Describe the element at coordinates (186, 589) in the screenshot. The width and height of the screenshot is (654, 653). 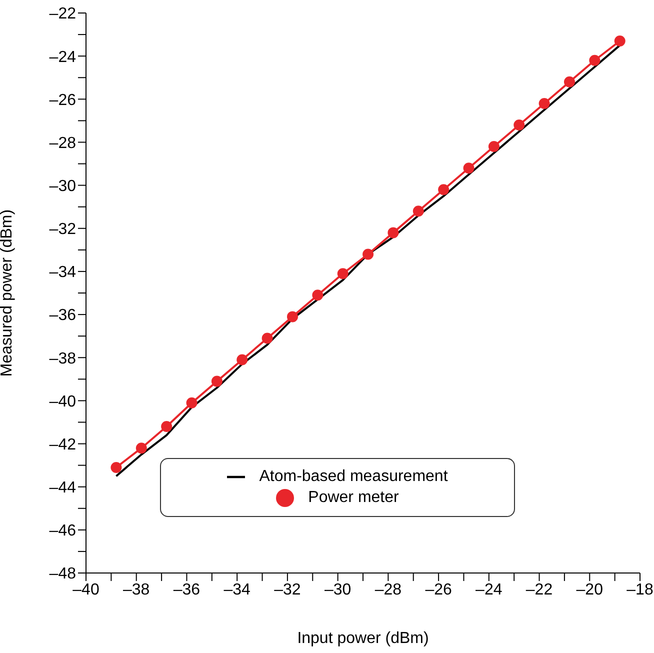
I see `x-tick-label: –36` at that location.